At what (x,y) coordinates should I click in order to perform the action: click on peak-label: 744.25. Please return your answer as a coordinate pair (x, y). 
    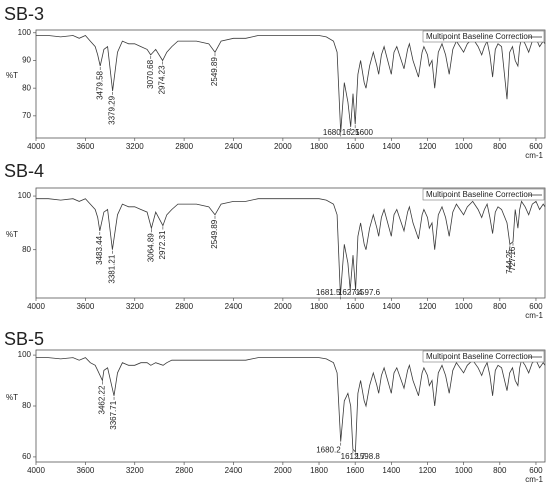
    Looking at the image, I should click on (509, 261).